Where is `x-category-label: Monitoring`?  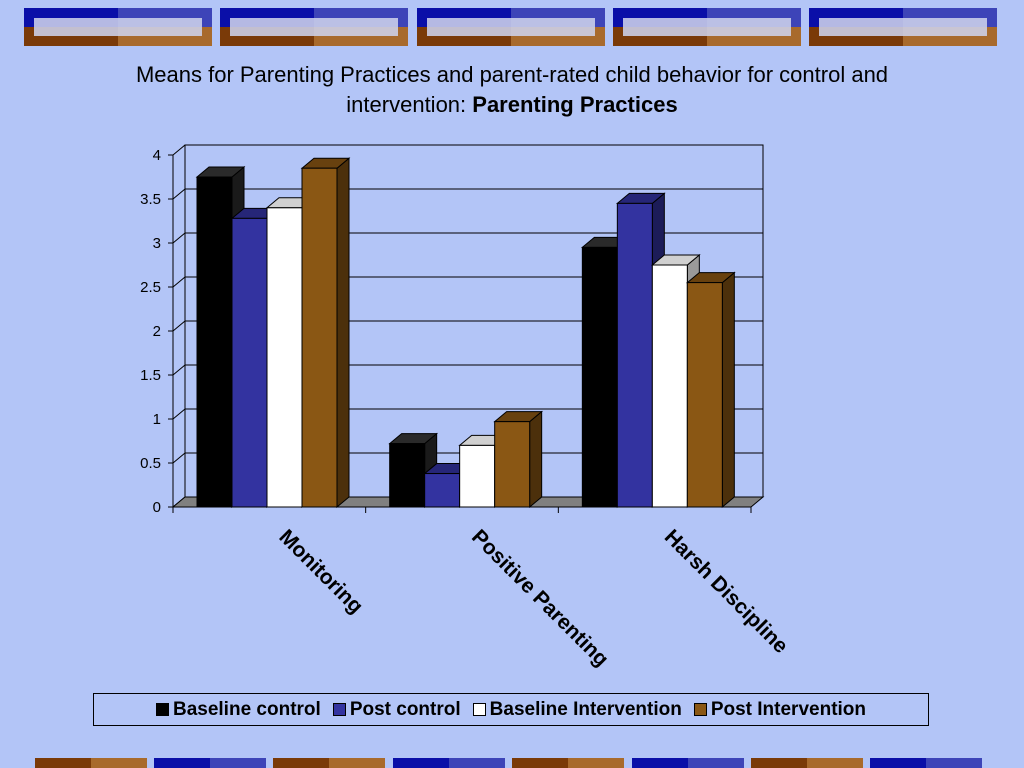
x-category-label: Monitoring is located at coordinates (320, 571).